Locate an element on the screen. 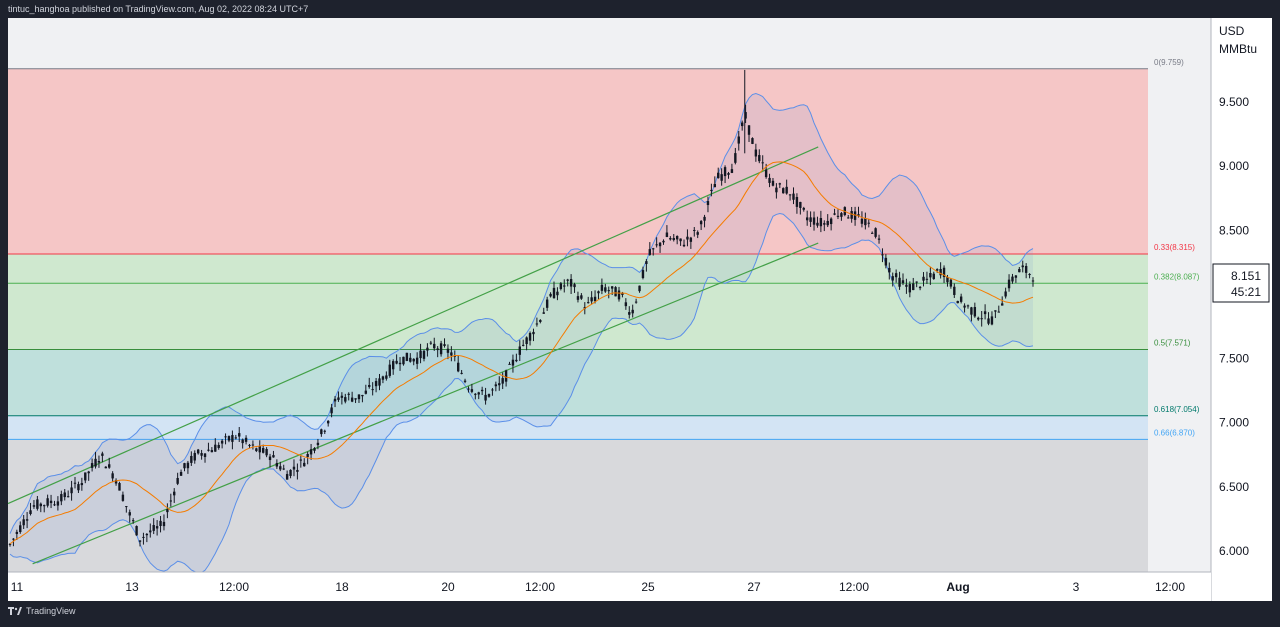 The width and height of the screenshot is (1280, 627). time-axis-panel is located at coordinates (609, 586).